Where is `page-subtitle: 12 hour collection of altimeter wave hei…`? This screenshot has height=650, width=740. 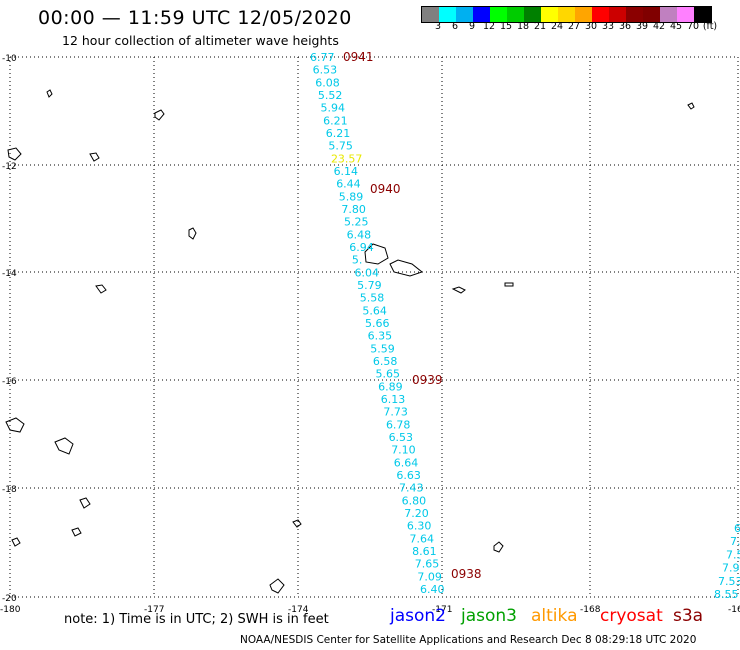 page-subtitle: 12 hour collection of altimeter wave hei… is located at coordinates (200, 40).